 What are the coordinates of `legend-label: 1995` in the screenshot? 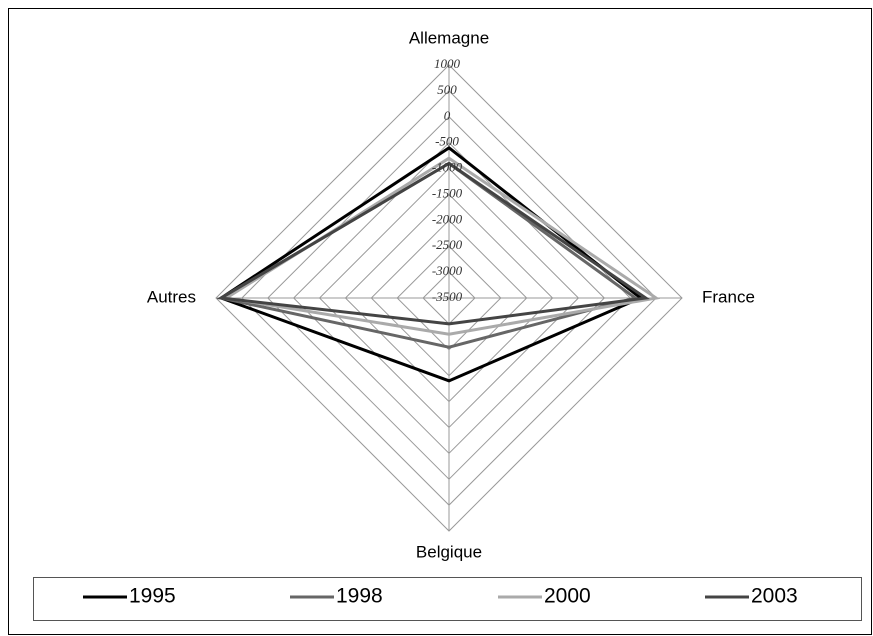 It's located at (152, 596).